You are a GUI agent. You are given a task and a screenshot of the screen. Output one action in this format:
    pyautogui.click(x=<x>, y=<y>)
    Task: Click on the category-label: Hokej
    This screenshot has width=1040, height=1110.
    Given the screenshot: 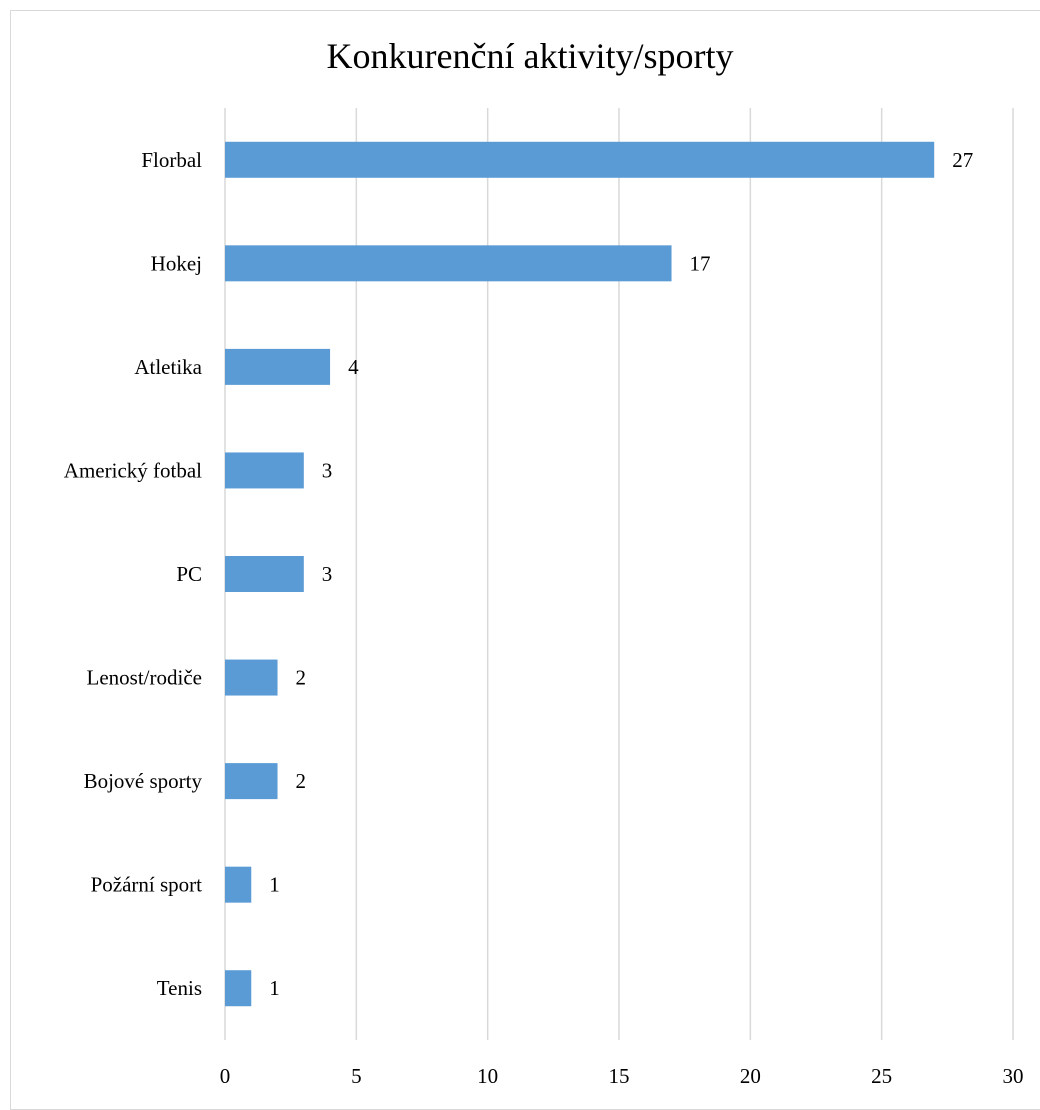 What is the action you would take?
    pyautogui.click(x=176, y=263)
    